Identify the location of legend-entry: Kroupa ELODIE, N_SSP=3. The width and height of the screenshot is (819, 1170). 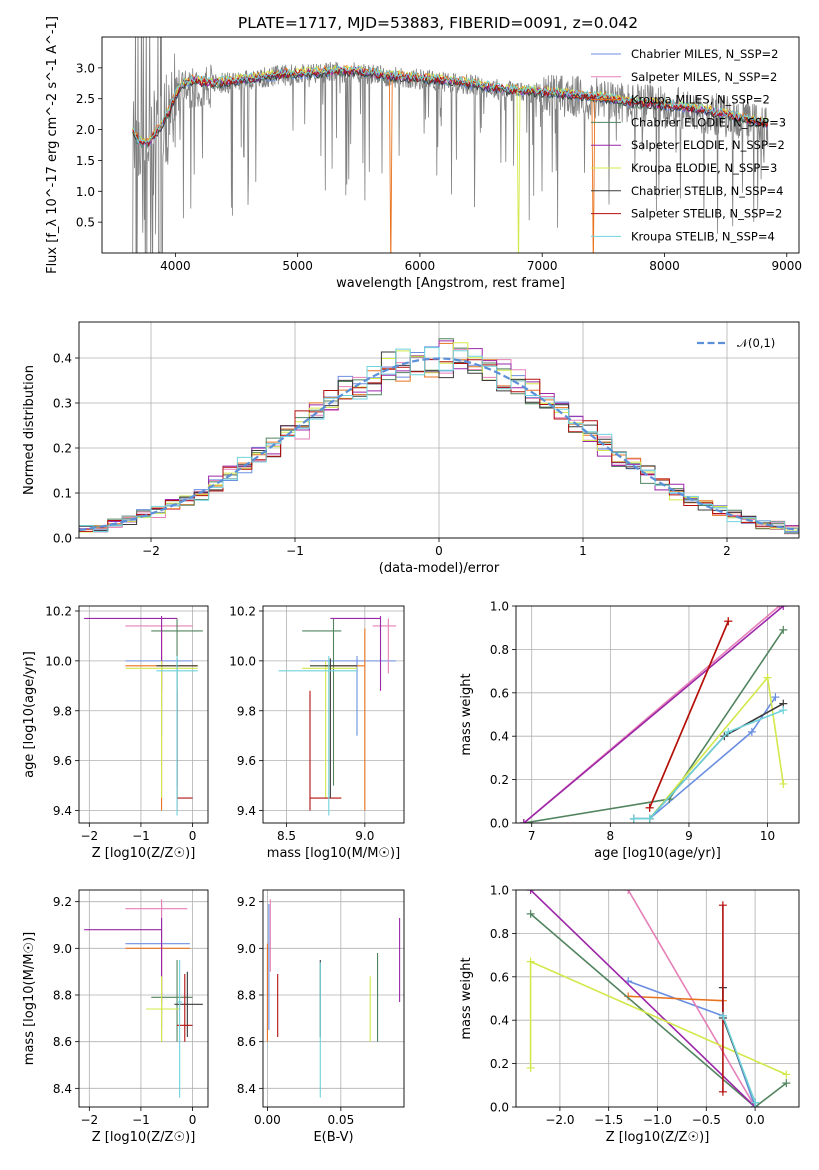
(704, 168).